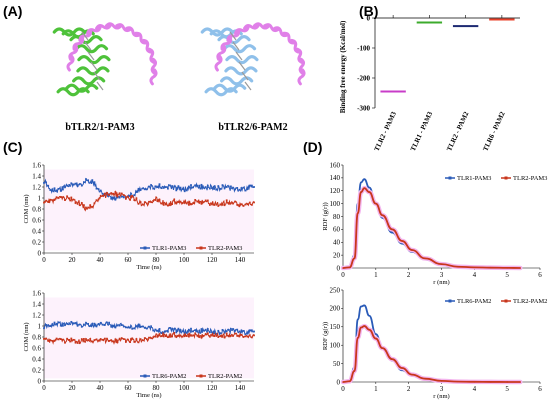 The width and height of the screenshot is (550, 406). What do you see at coordinates (441, 396) in the screenshot?
I see `x-axis-label: r (nm)` at bounding box center [441, 396].